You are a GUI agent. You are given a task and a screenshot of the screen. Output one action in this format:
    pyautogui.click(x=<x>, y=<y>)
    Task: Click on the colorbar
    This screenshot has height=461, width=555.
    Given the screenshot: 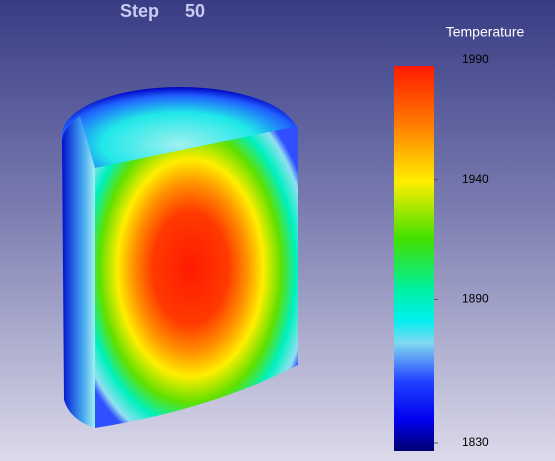 What is the action you would take?
    pyautogui.click(x=414, y=258)
    